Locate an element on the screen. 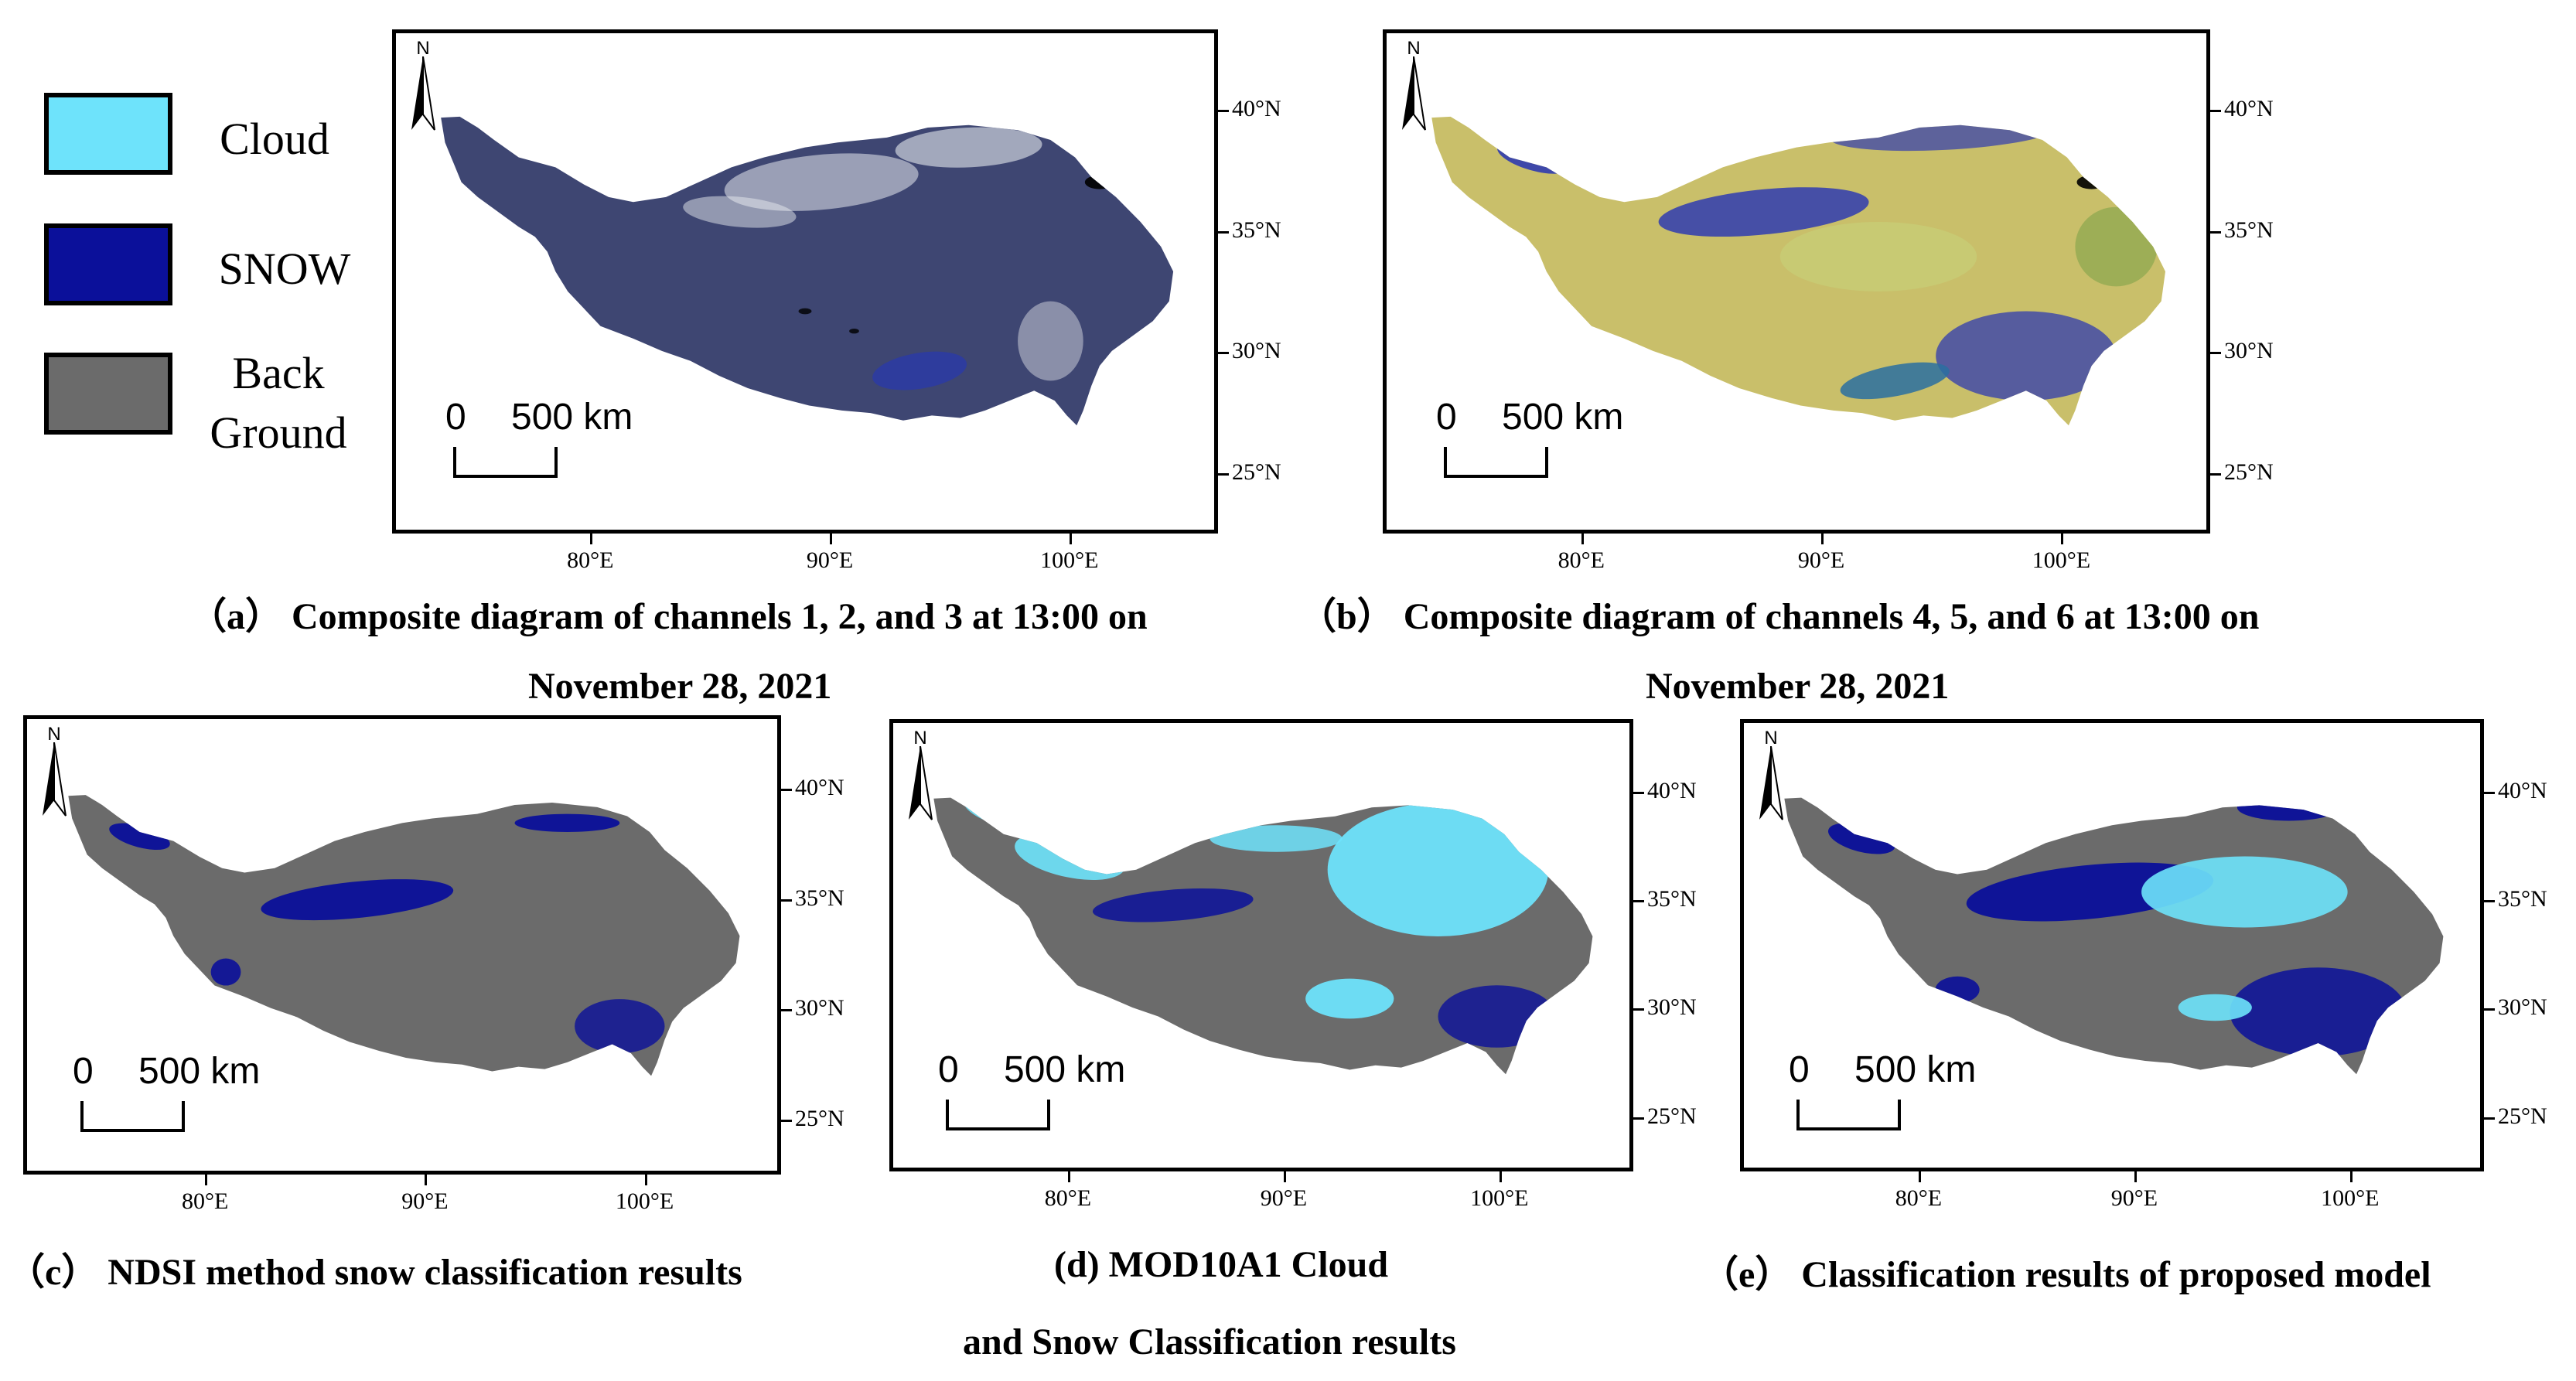 The height and width of the screenshot is (1381, 2576). caption-panel-d: (d) MOD10A1 Cloud is located at coordinates (1221, 1264).